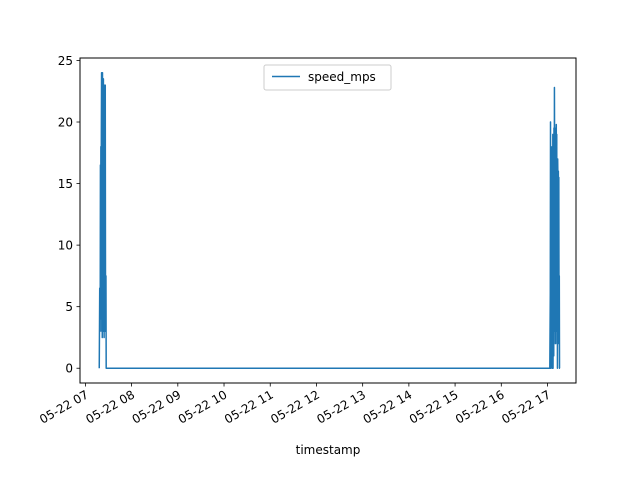  I want to click on x-axis-label: timestamp, so click(328, 450).